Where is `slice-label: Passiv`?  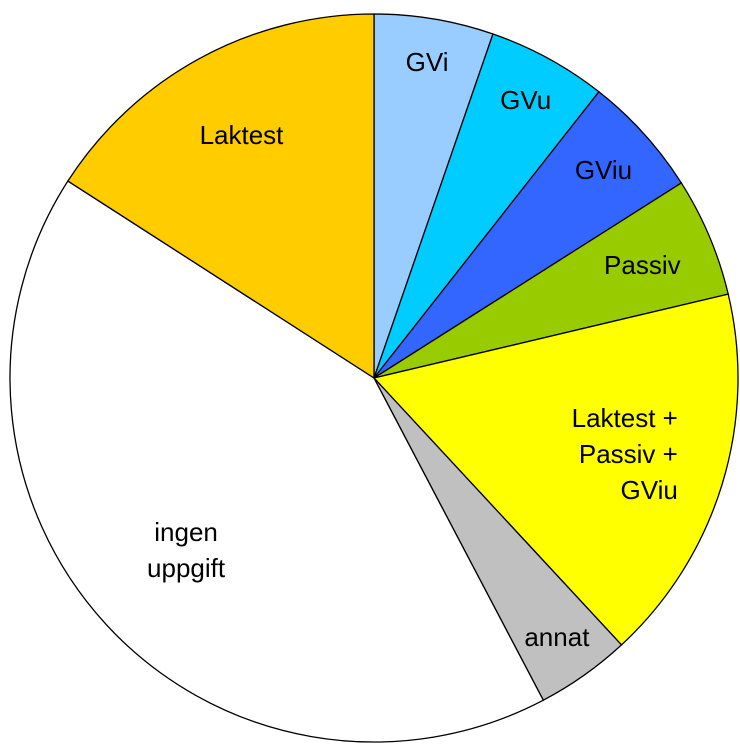
slice-label: Passiv is located at coordinates (642, 264).